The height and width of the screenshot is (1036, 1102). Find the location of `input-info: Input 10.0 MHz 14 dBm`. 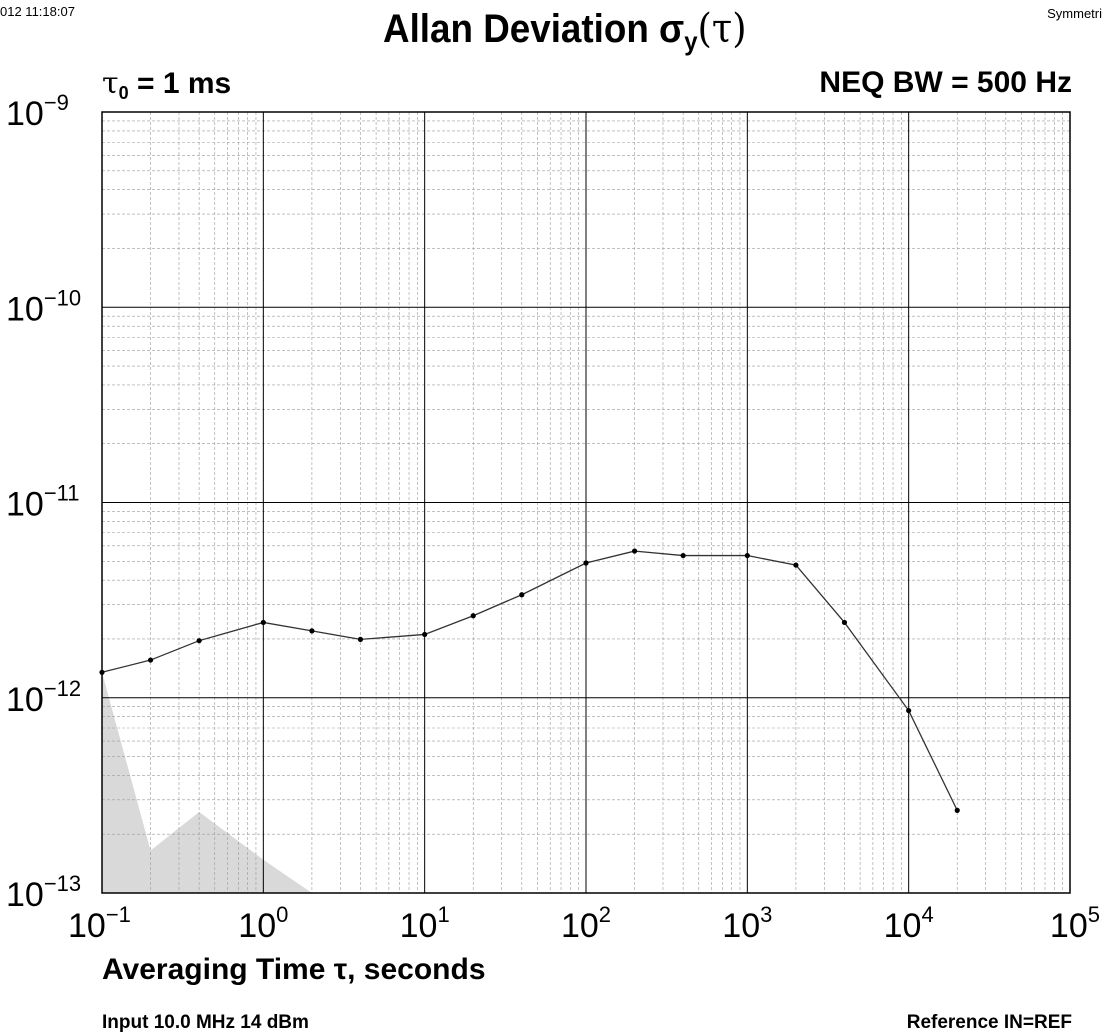

input-info: Input 10.0 MHz 14 dBm is located at coordinates (205, 1022).